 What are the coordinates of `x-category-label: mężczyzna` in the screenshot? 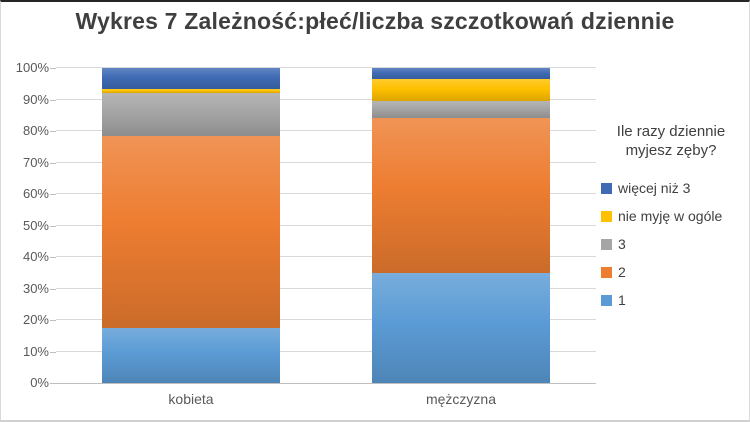 It's located at (461, 399).